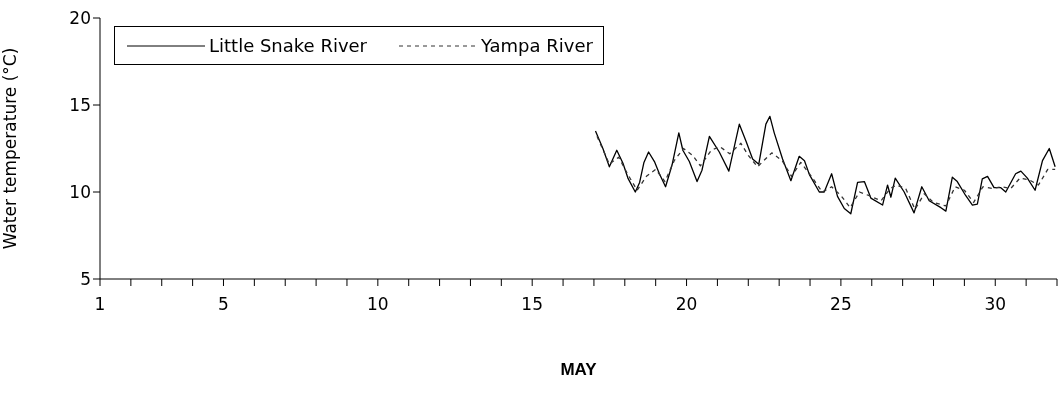 This screenshot has height=412, width=1061. What do you see at coordinates (223, 304) in the screenshot?
I see `x-tick-label: 5` at bounding box center [223, 304].